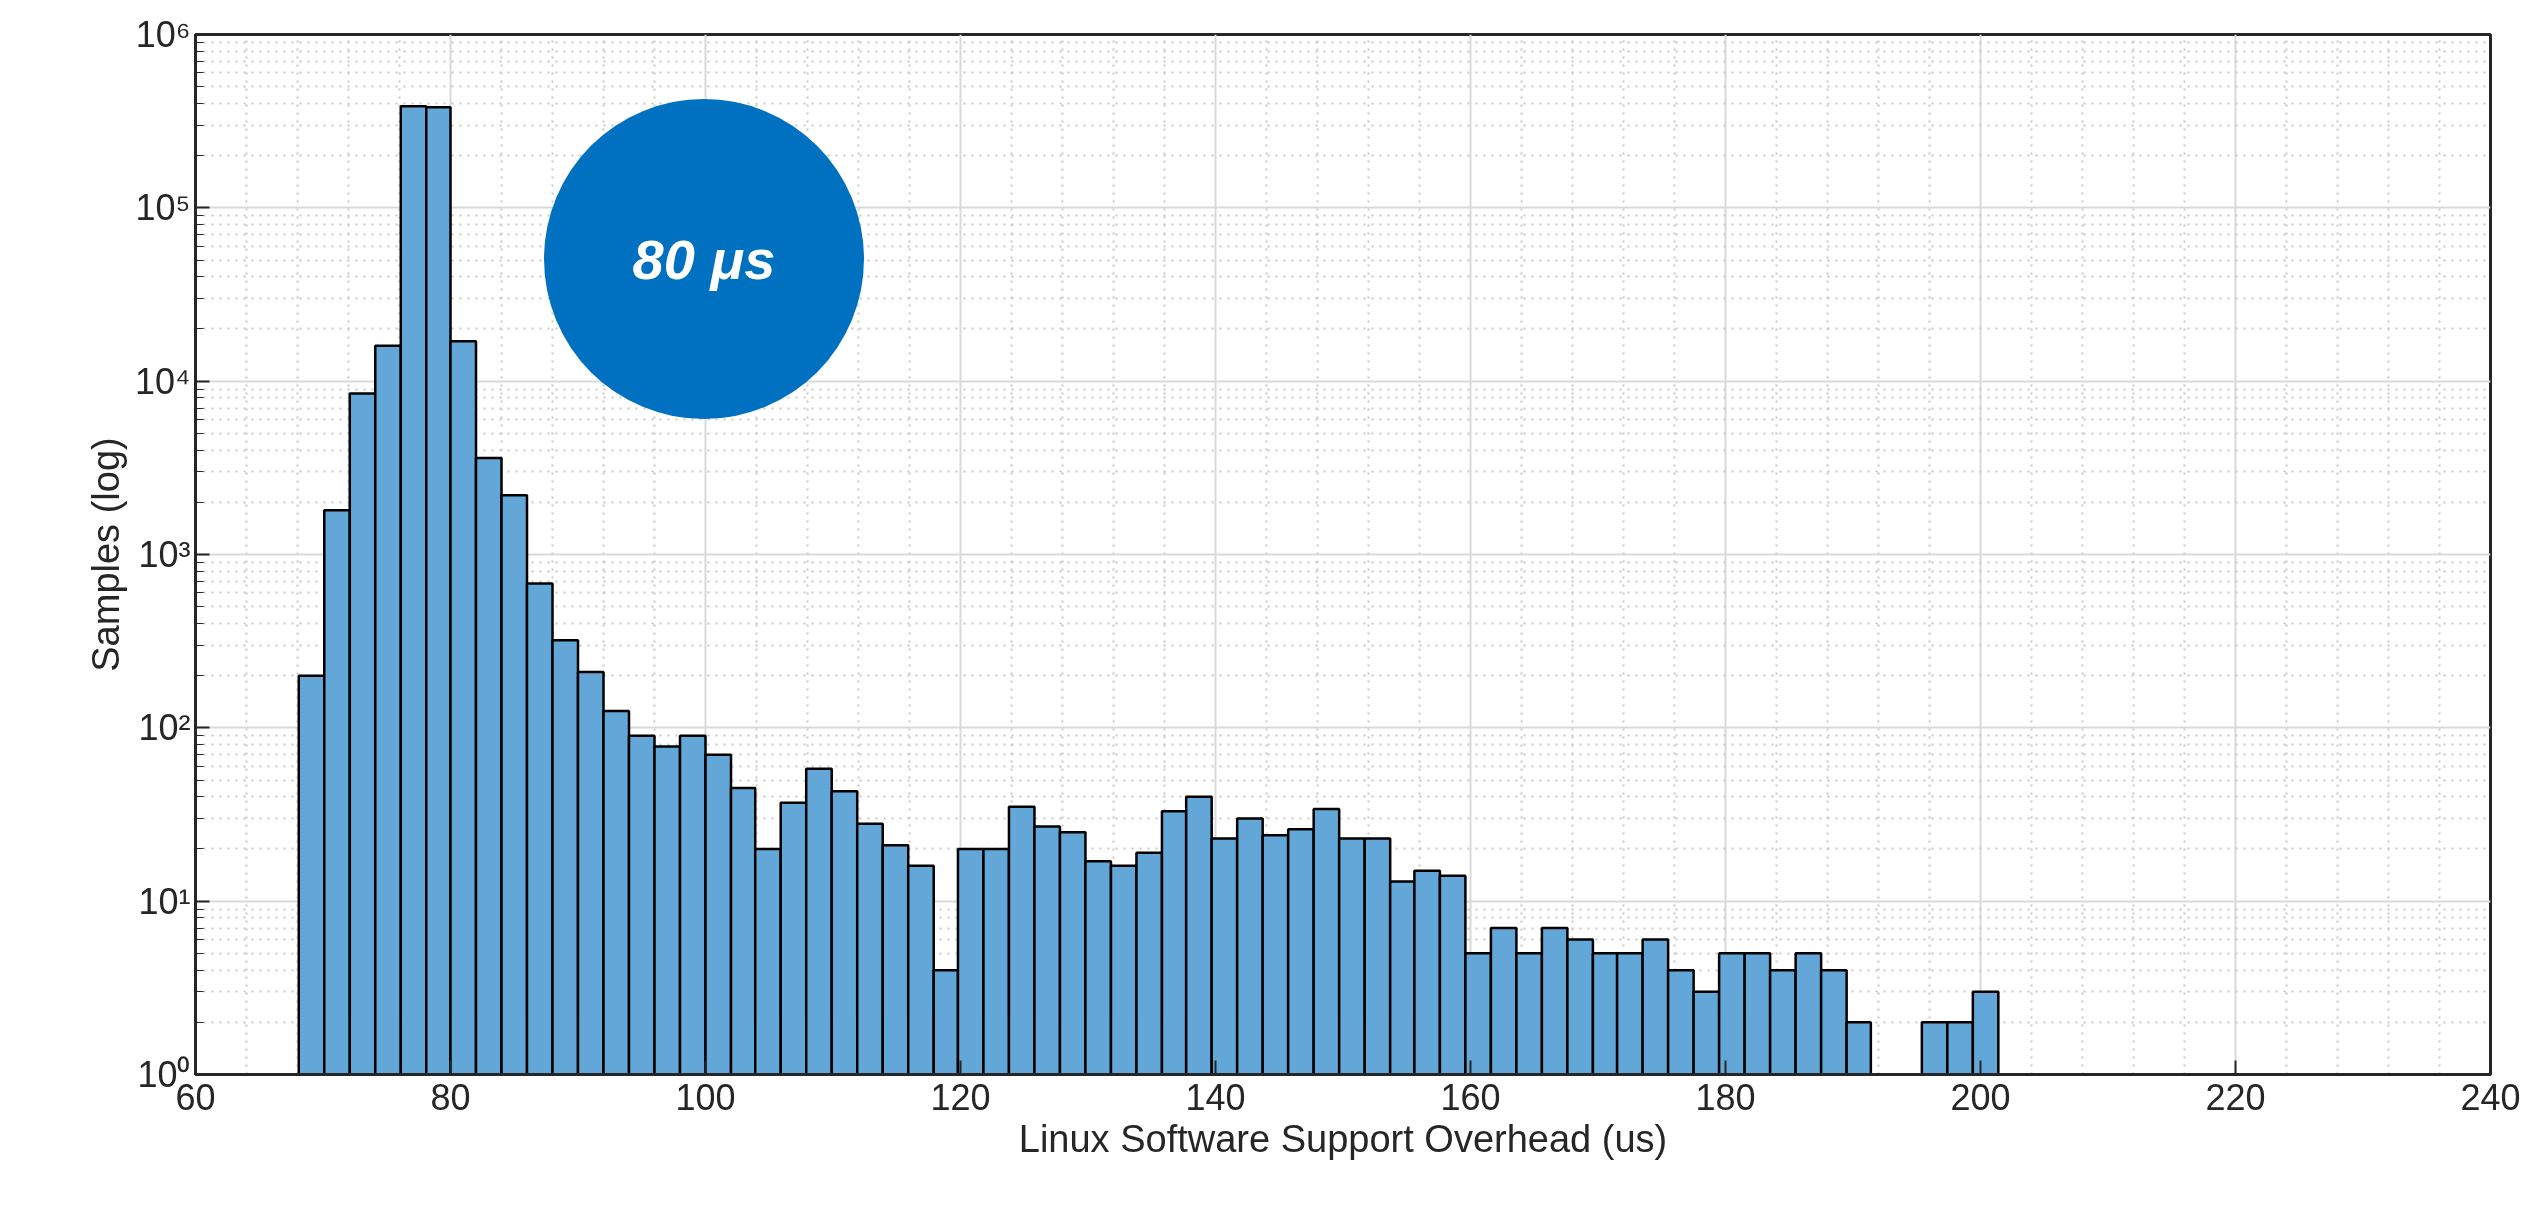 This screenshot has width=2528, height=1224. What do you see at coordinates (163, 208) in the screenshot?
I see `y-tick-label: 10⁵` at bounding box center [163, 208].